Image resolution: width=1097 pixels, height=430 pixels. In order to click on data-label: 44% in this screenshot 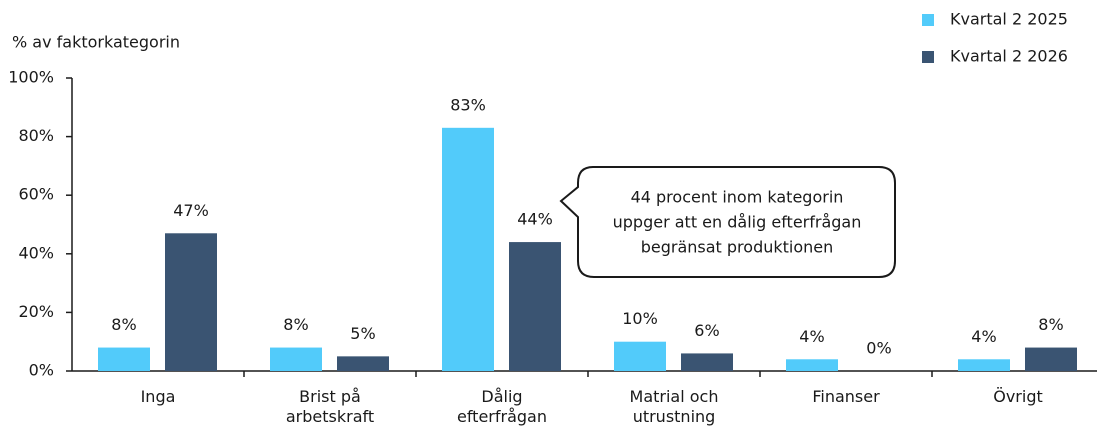, I will do `click(535, 219)`.